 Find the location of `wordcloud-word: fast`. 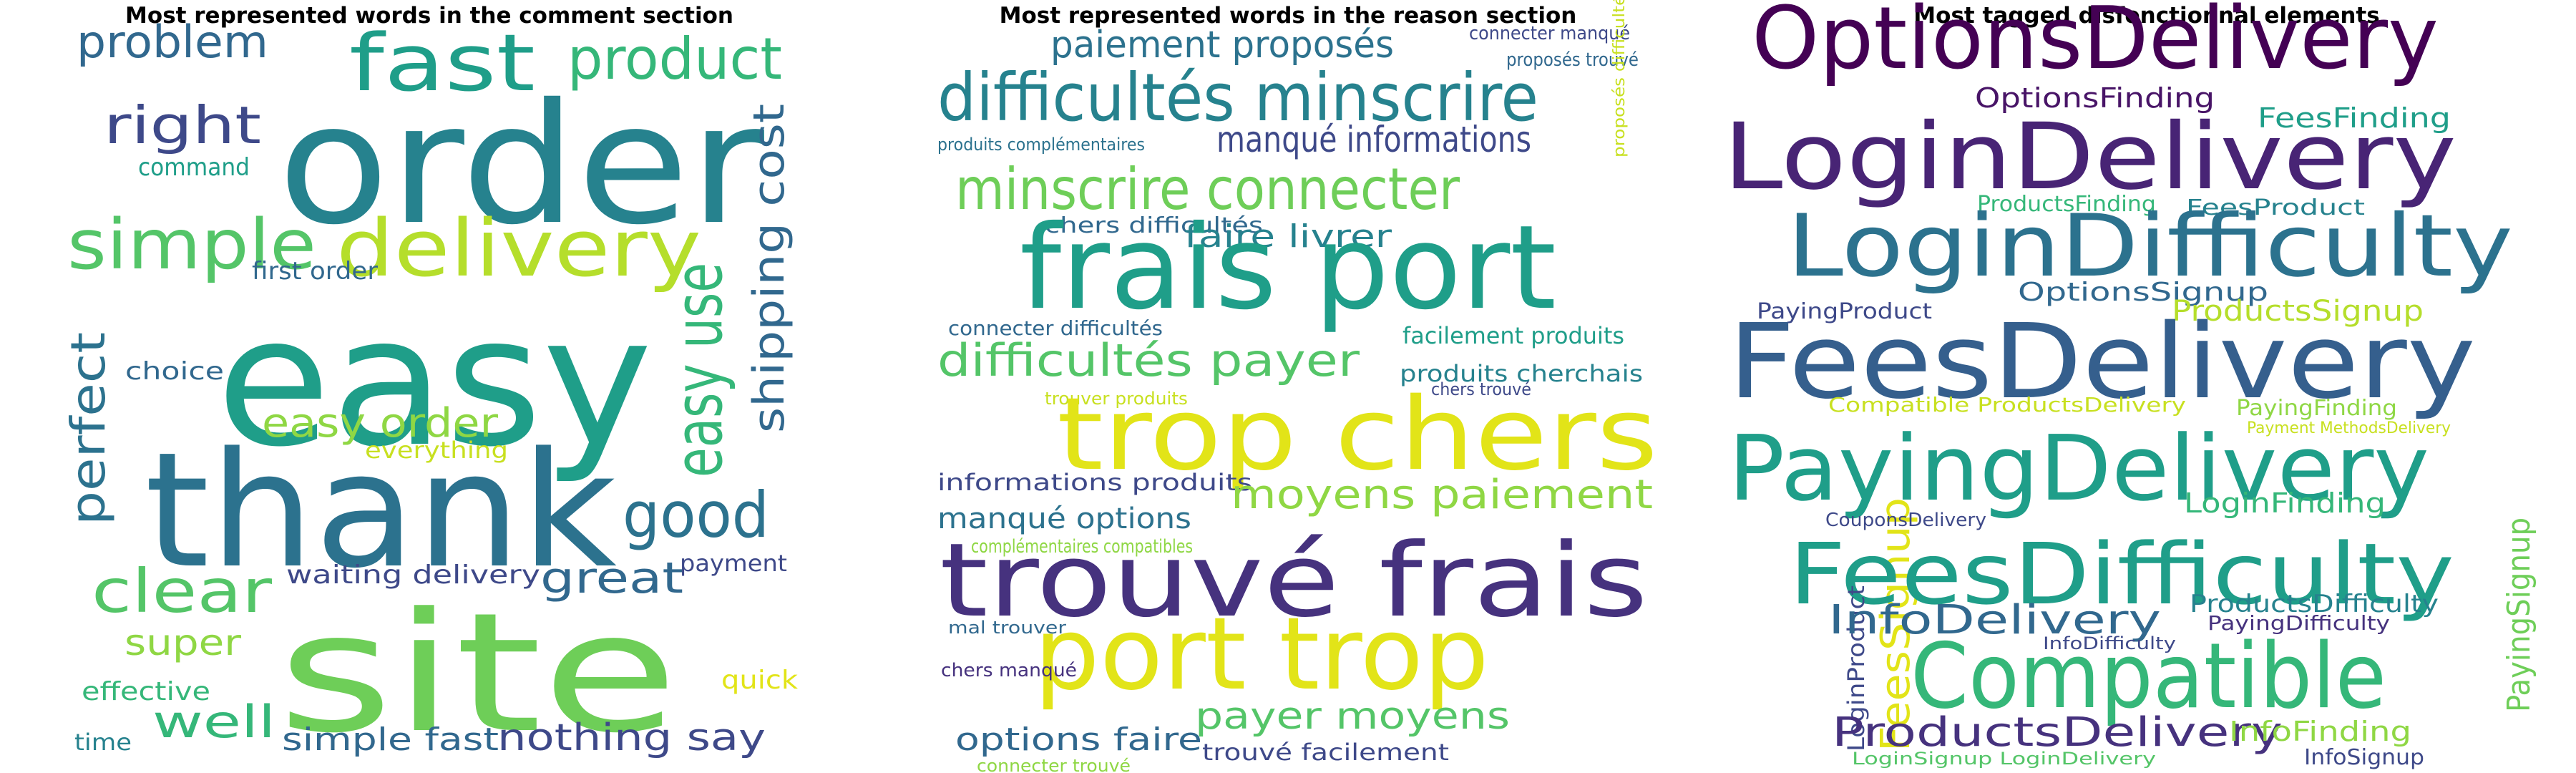

wordcloud-word: fast is located at coordinates (442, 63).